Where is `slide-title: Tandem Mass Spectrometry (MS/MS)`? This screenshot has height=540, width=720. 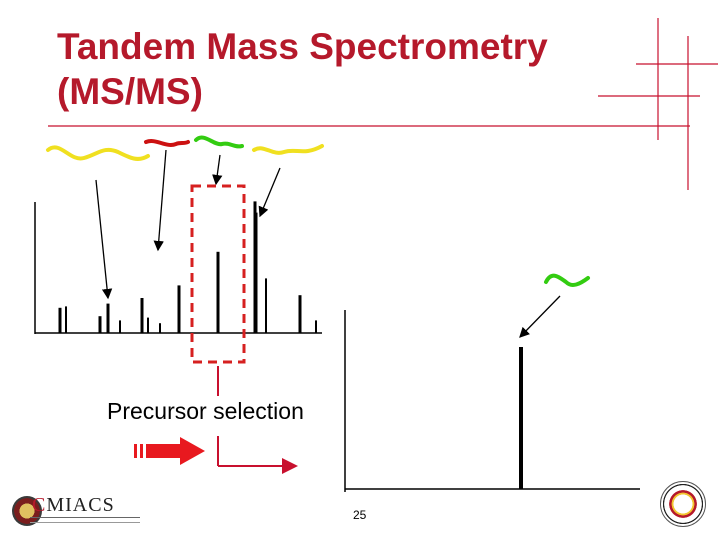
slide-title: Tandem Mass Spectrometry (MS/MS) is located at coordinates (302, 69).